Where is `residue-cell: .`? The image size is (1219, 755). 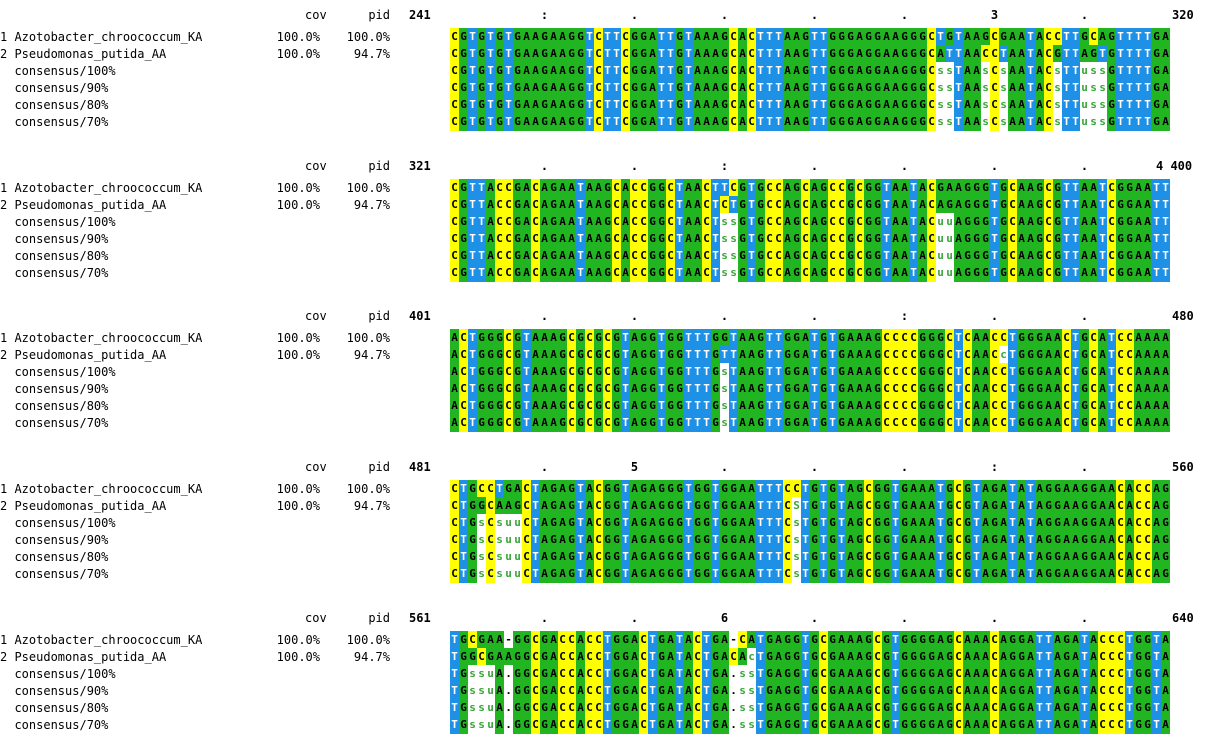 residue-cell: . is located at coordinates (508, 674).